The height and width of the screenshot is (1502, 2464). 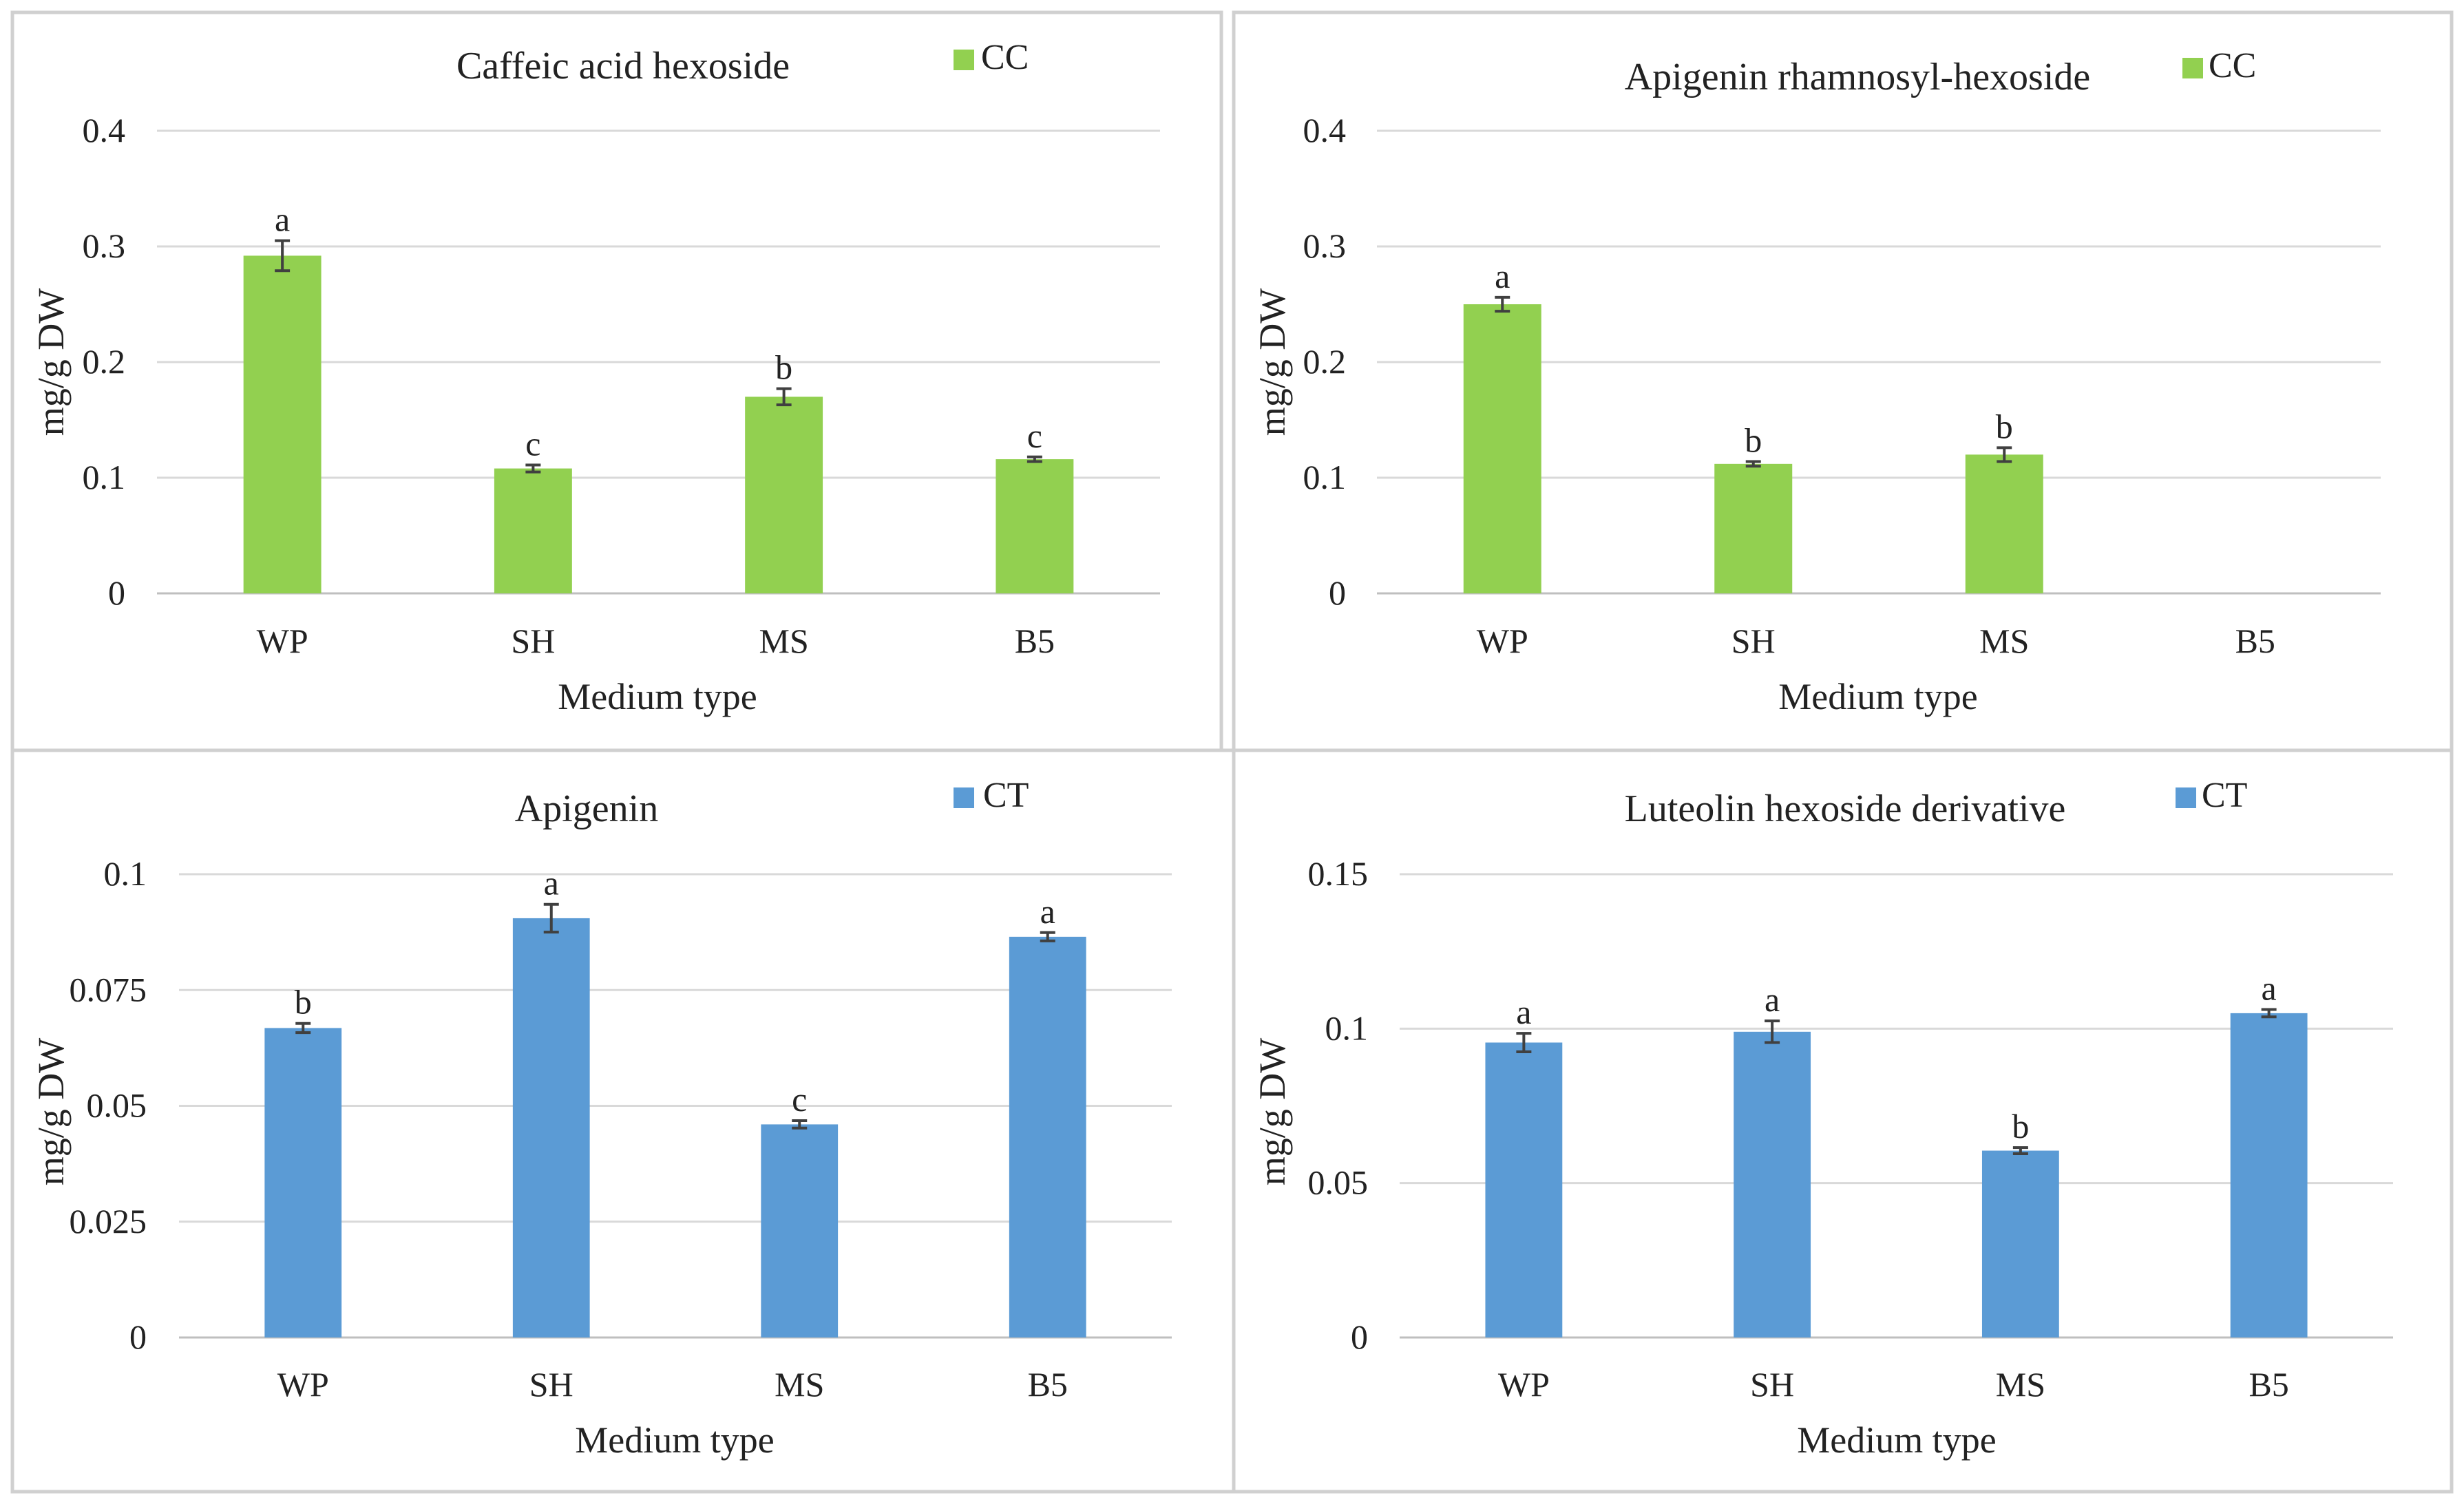 What do you see at coordinates (1858, 77) in the screenshot?
I see `chart-title: Apigenin rhamnosyl-hexoside` at bounding box center [1858, 77].